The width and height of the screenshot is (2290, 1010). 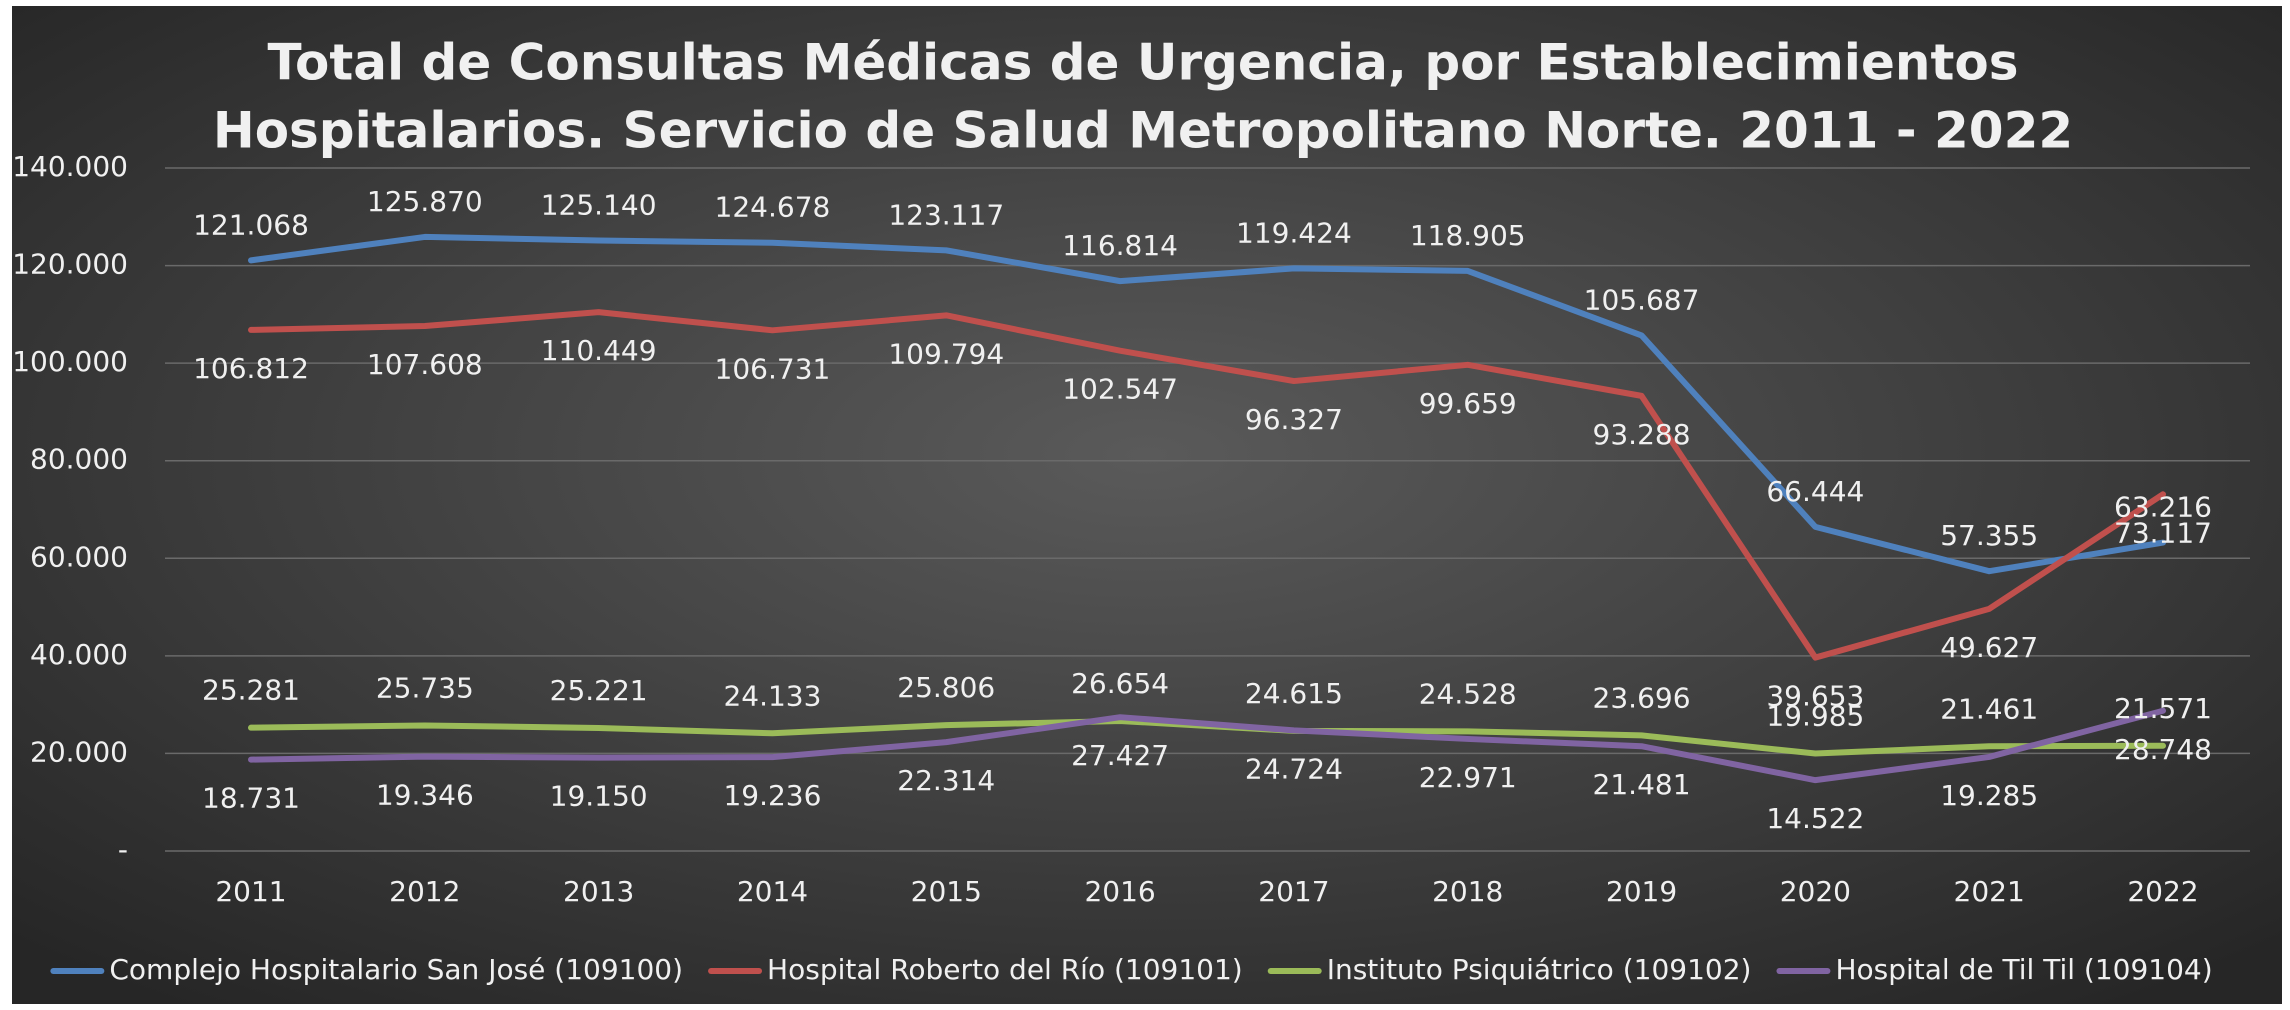 I want to click on x-tick-label: 2019, so click(x=1641, y=891).